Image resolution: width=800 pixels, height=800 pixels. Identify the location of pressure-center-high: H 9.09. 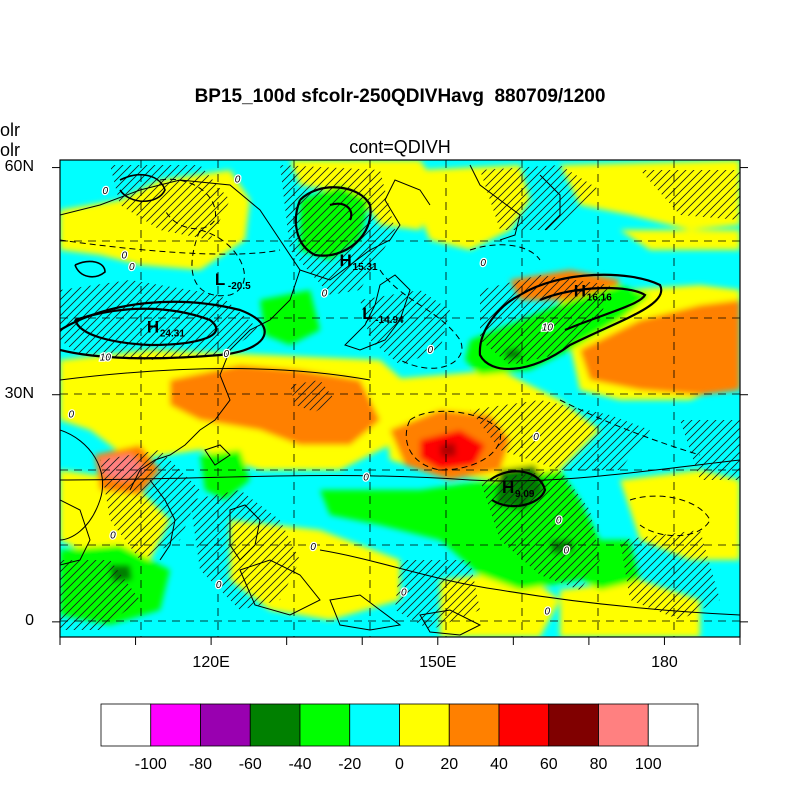
(518, 489).